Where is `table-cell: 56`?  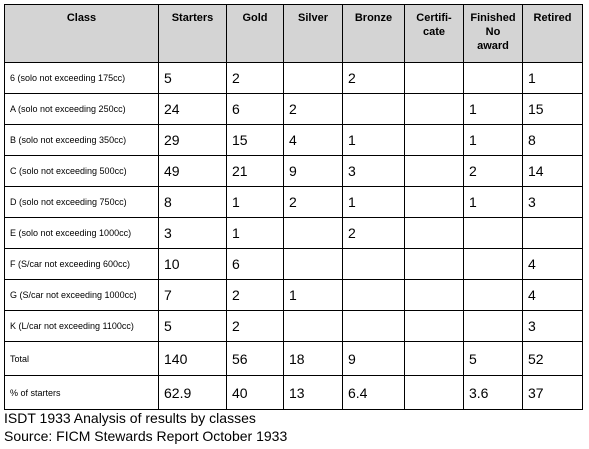
table-cell: 56 is located at coordinates (255, 358).